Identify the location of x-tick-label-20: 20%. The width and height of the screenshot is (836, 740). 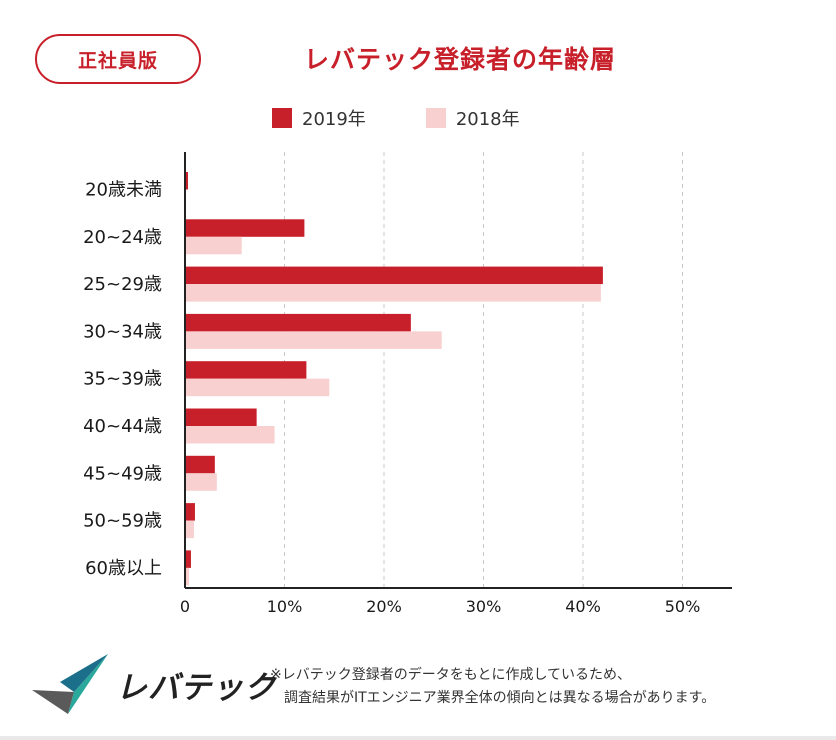
(384, 606).